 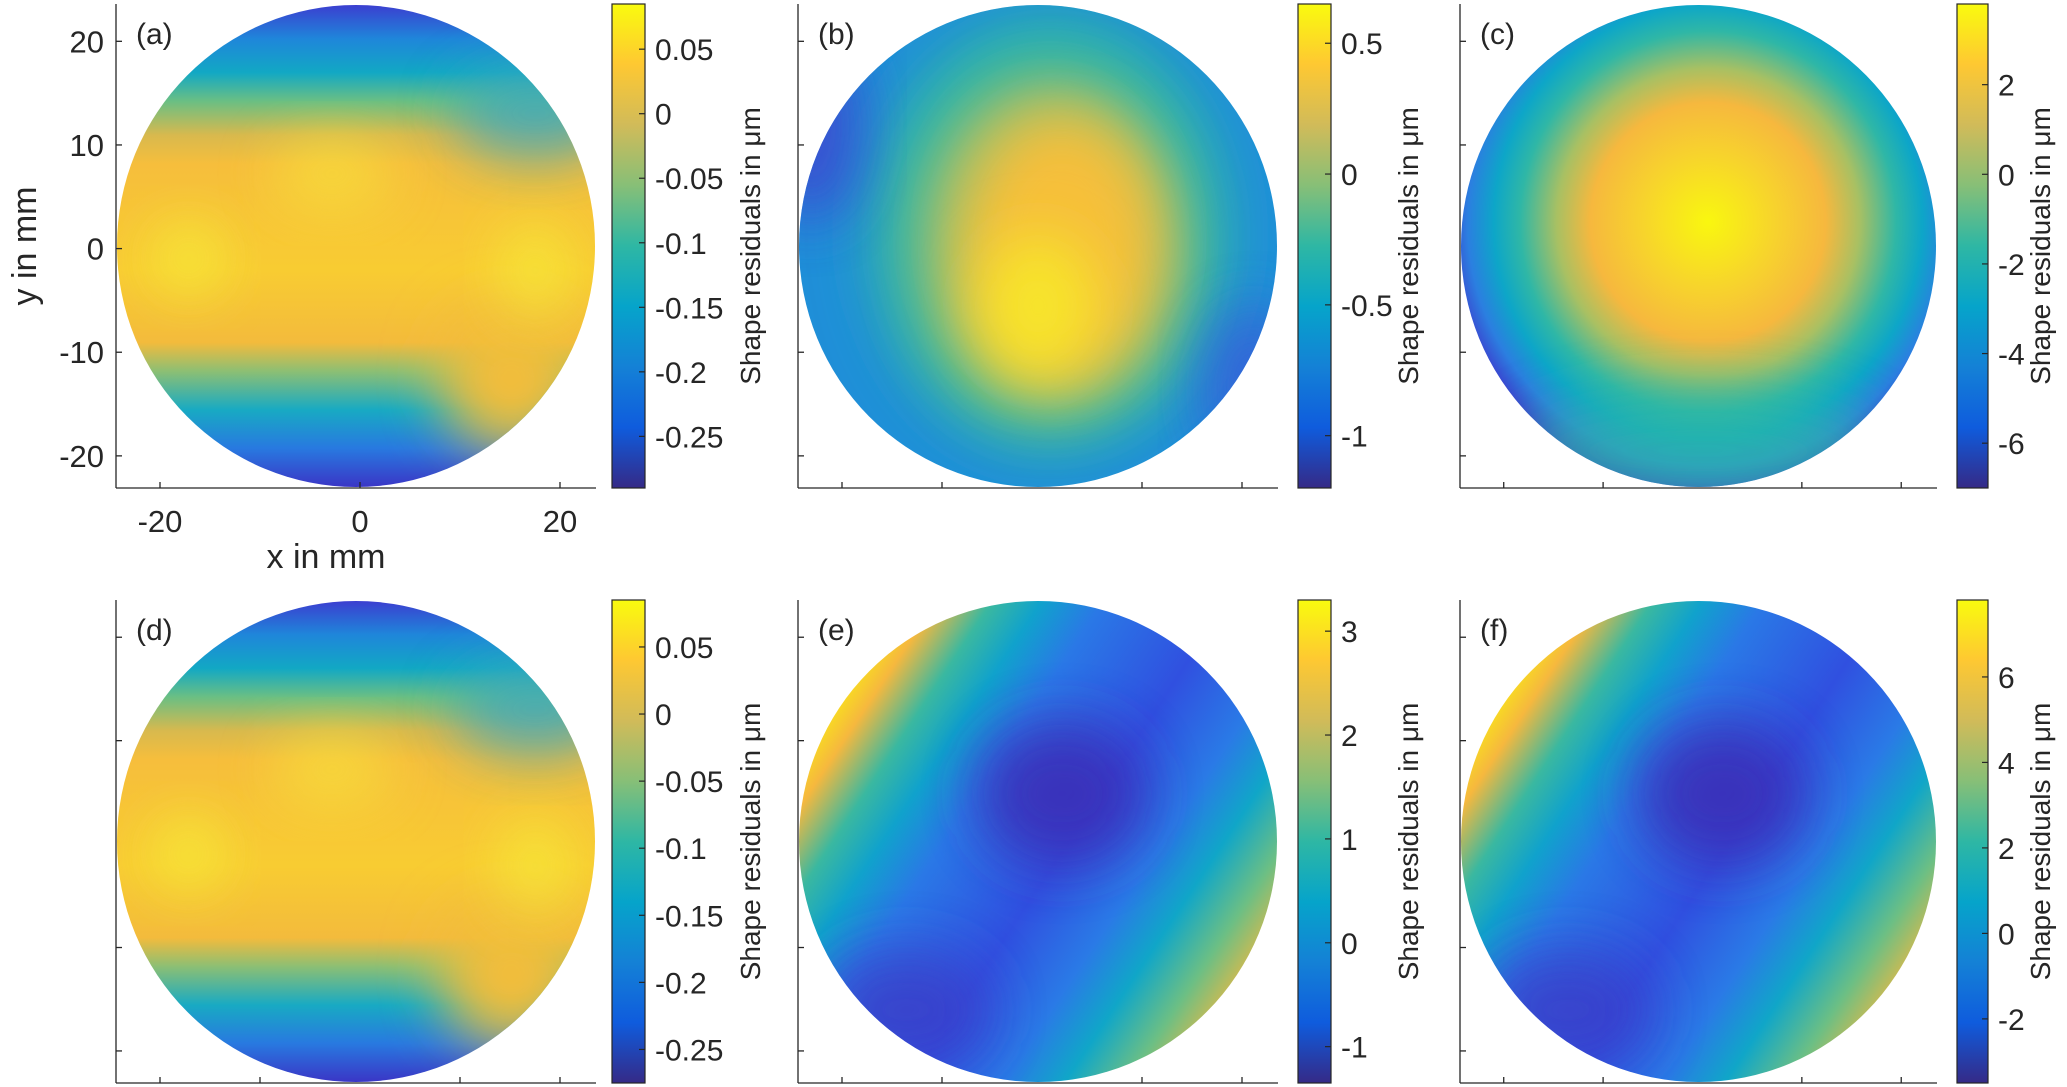 I want to click on x-tick-label: 0, so click(x=359, y=521).